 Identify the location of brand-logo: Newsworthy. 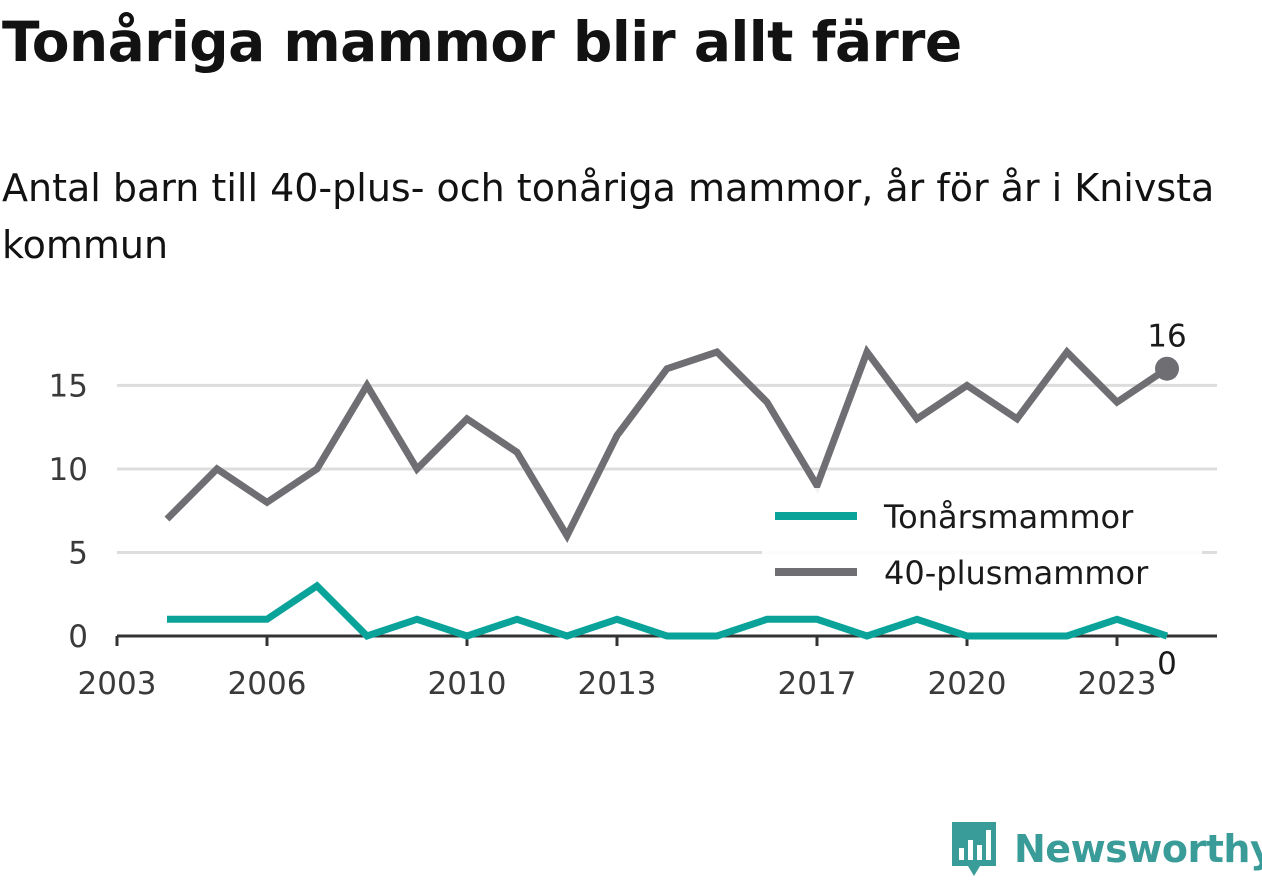
(1105, 849).